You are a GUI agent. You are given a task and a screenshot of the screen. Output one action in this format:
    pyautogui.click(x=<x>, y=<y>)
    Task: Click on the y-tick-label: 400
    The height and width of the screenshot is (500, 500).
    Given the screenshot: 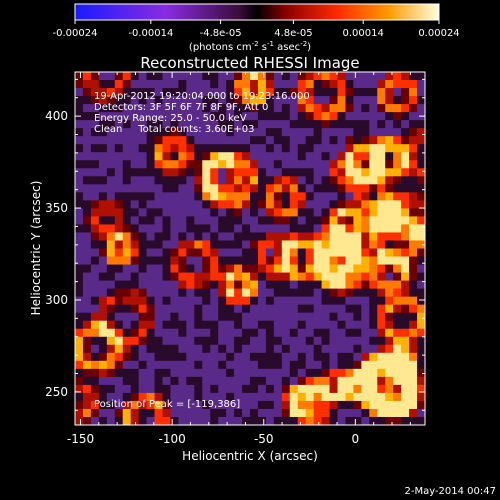 What is the action you would take?
    pyautogui.click(x=56, y=116)
    